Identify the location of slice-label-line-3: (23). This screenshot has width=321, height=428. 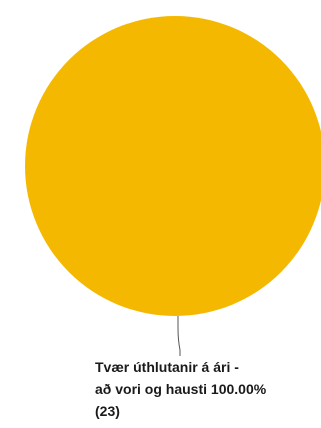
(107, 411).